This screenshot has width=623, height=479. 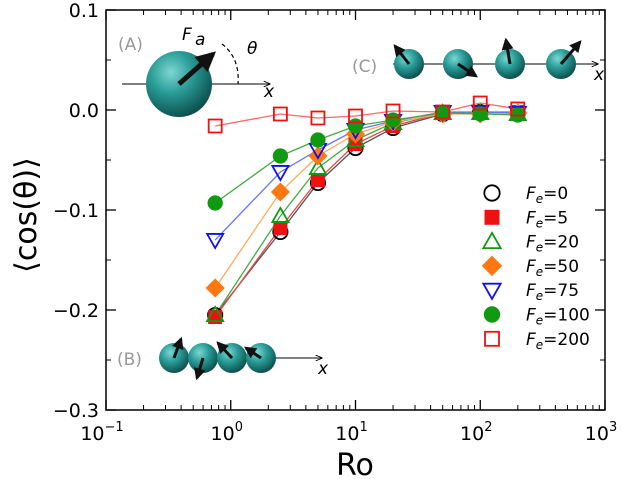 I want to click on legend-label: Fe=100, so click(x=558, y=317).